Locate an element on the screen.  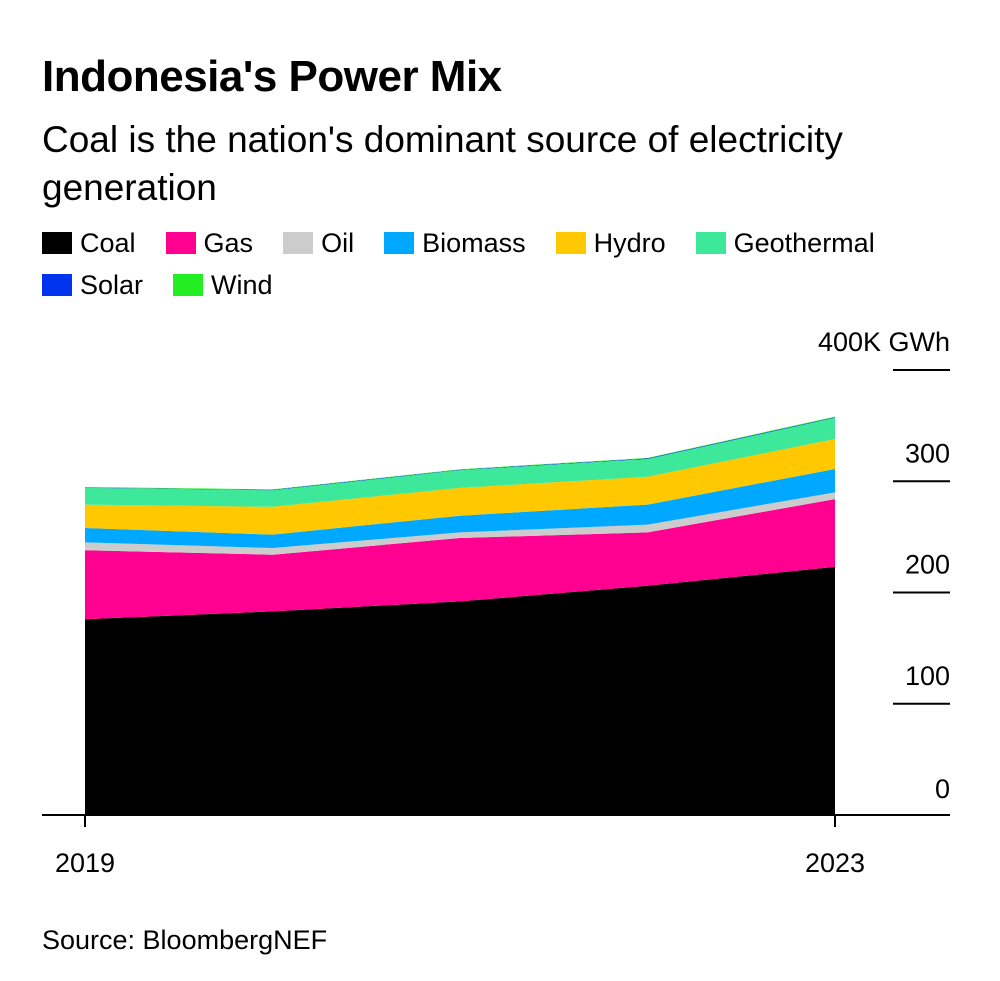
legend-swatch-biomass is located at coordinates (399, 243).